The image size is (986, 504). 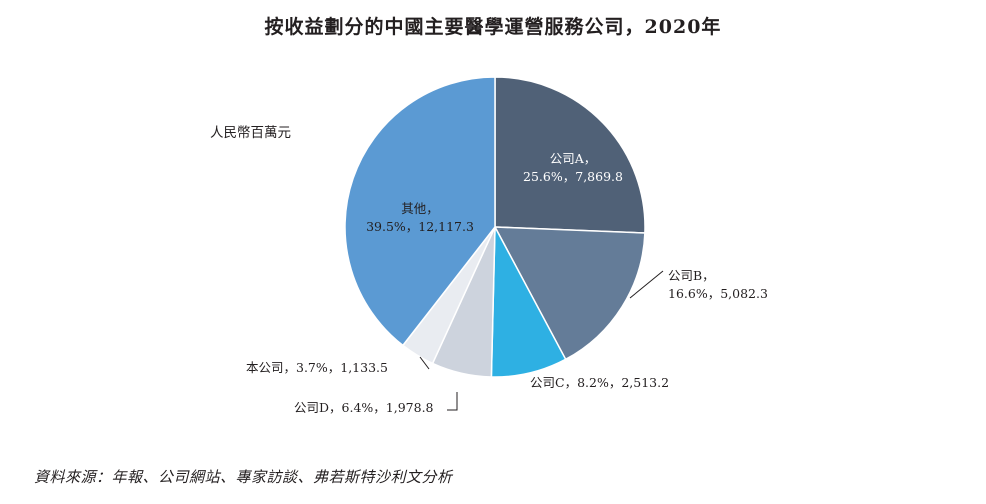 What do you see at coordinates (243, 477) in the screenshot?
I see `source-note: 資料來源：年報、公司網站、專家訪談、弗若斯特沙利文分析` at bounding box center [243, 477].